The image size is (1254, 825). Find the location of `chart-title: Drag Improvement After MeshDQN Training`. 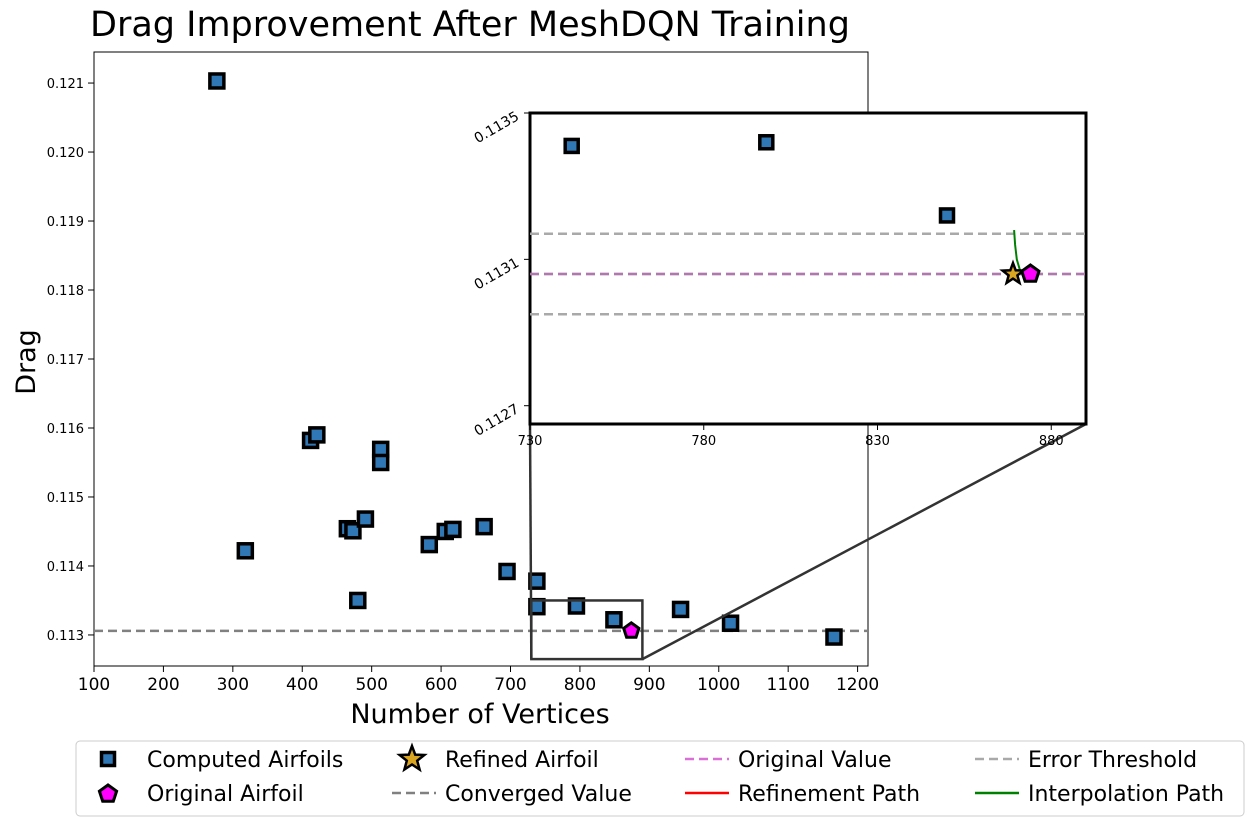

chart-title: Drag Improvement After MeshDQN Training is located at coordinates (470, 25).